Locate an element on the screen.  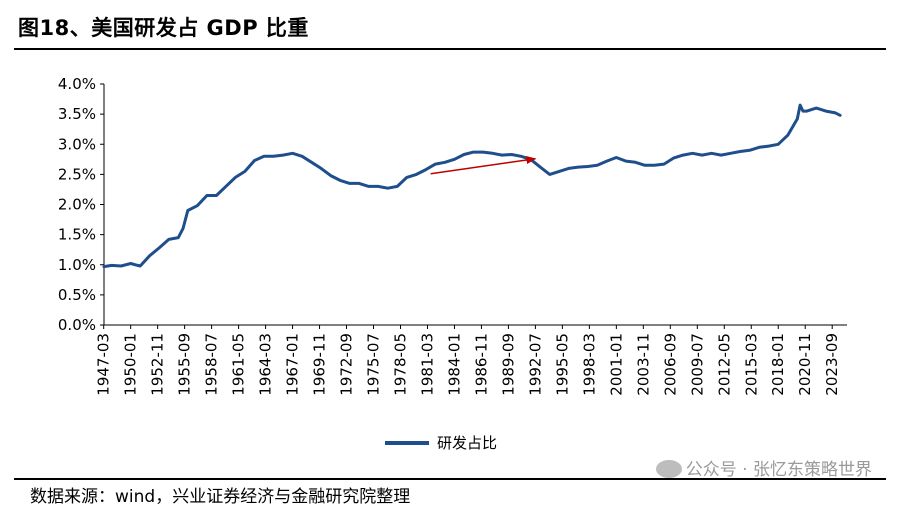
watermark: 公众号 · 张忆东策略世界 is located at coordinates (763, 467).